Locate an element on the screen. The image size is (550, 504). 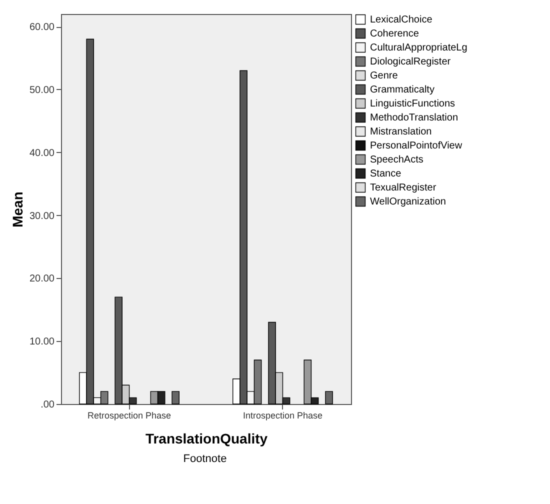
legend-label: WellOrganization is located at coordinates (408, 202).